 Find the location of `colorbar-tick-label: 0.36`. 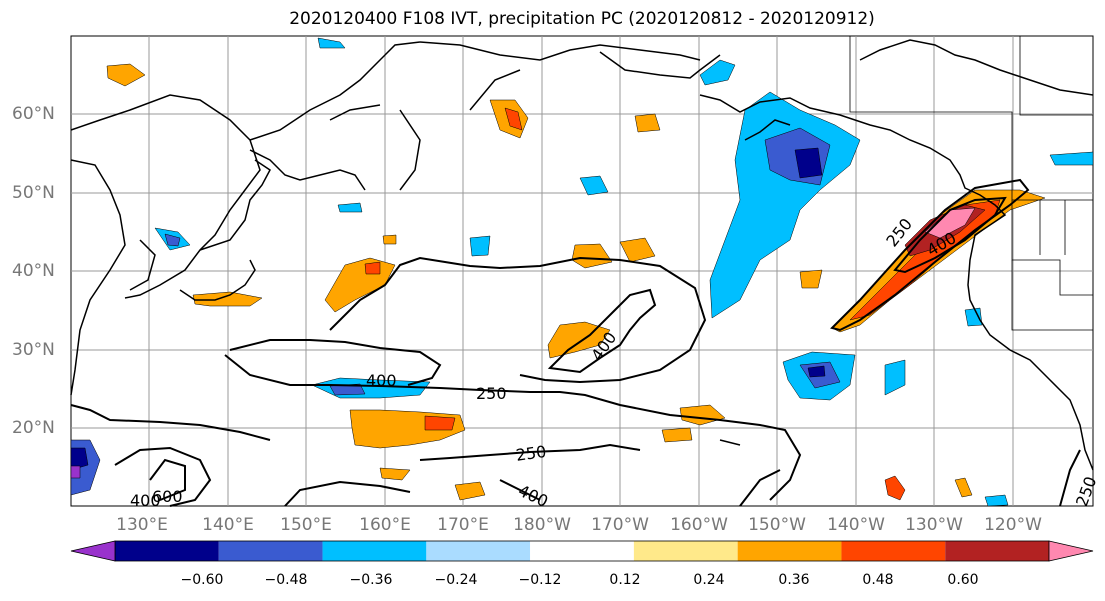

colorbar-tick-label: 0.36 is located at coordinates (794, 580).